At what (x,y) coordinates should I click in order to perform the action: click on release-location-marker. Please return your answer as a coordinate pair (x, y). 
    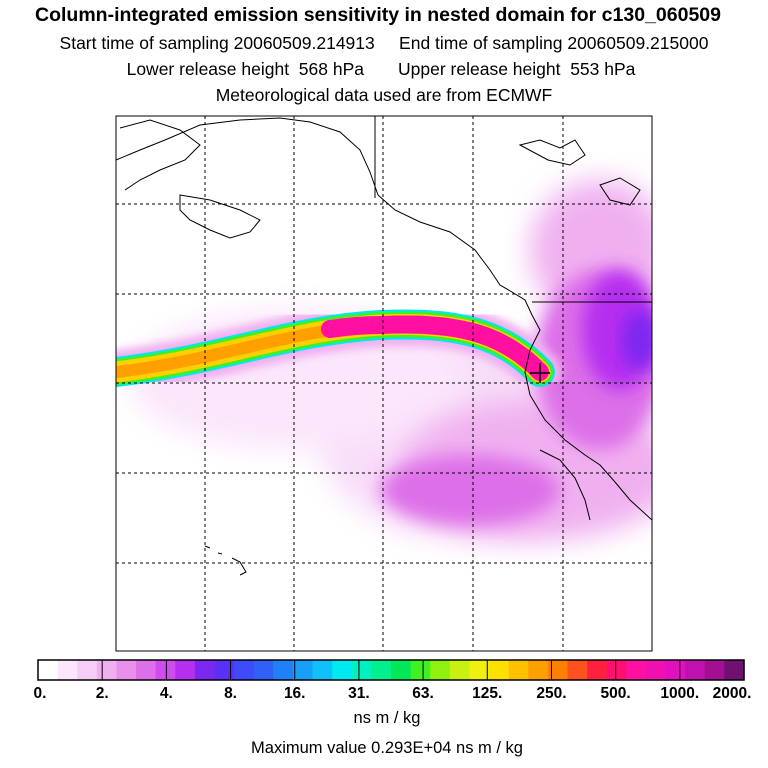
    Looking at the image, I should click on (540, 373).